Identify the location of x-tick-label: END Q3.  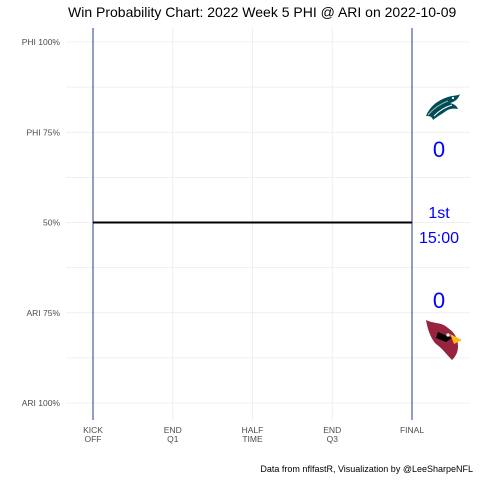
(332, 434).